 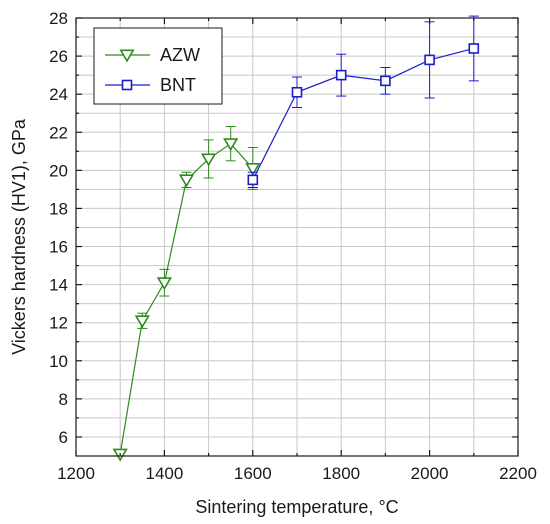 What do you see at coordinates (341, 473) in the screenshot?
I see `x-tick-label: 1800` at bounding box center [341, 473].